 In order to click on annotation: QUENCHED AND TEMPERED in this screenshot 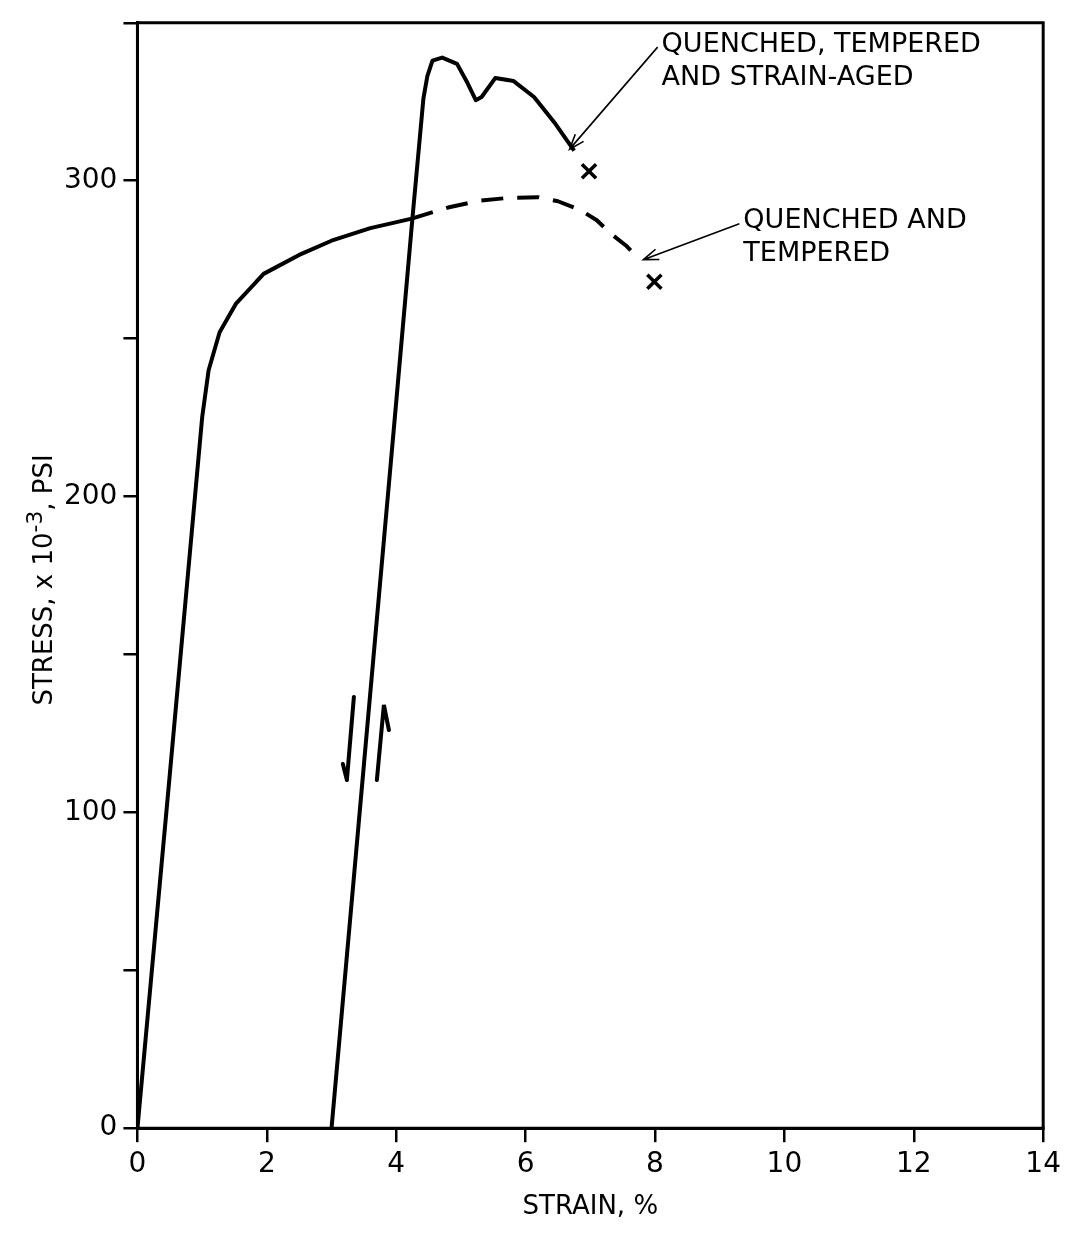, I will do `click(854, 235)`.